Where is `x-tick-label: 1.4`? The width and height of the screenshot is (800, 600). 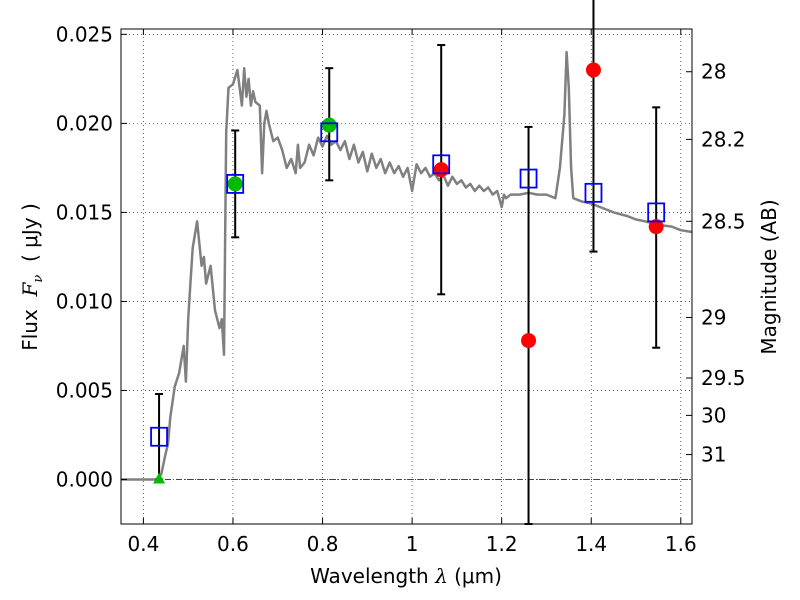 x-tick-label: 1.4 is located at coordinates (591, 544).